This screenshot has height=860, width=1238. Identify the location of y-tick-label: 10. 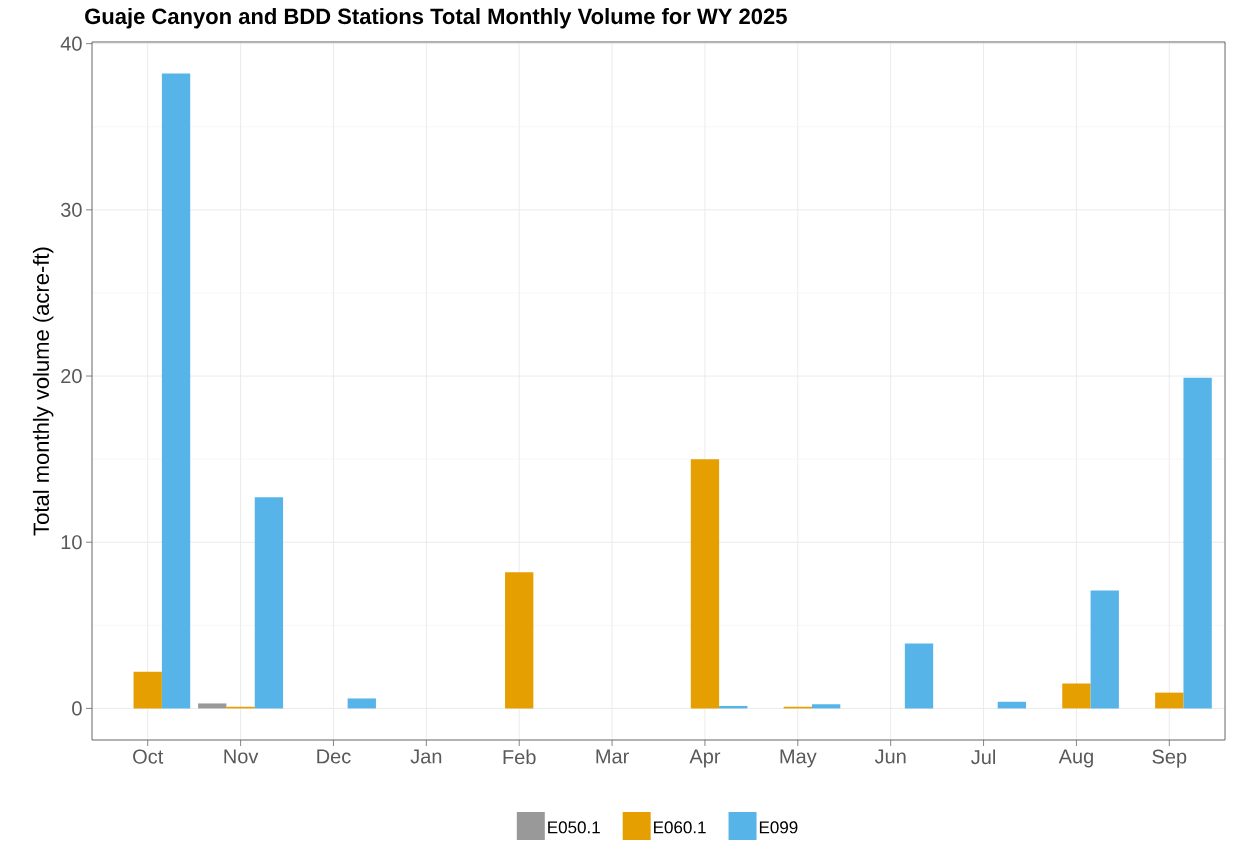
(71, 542).